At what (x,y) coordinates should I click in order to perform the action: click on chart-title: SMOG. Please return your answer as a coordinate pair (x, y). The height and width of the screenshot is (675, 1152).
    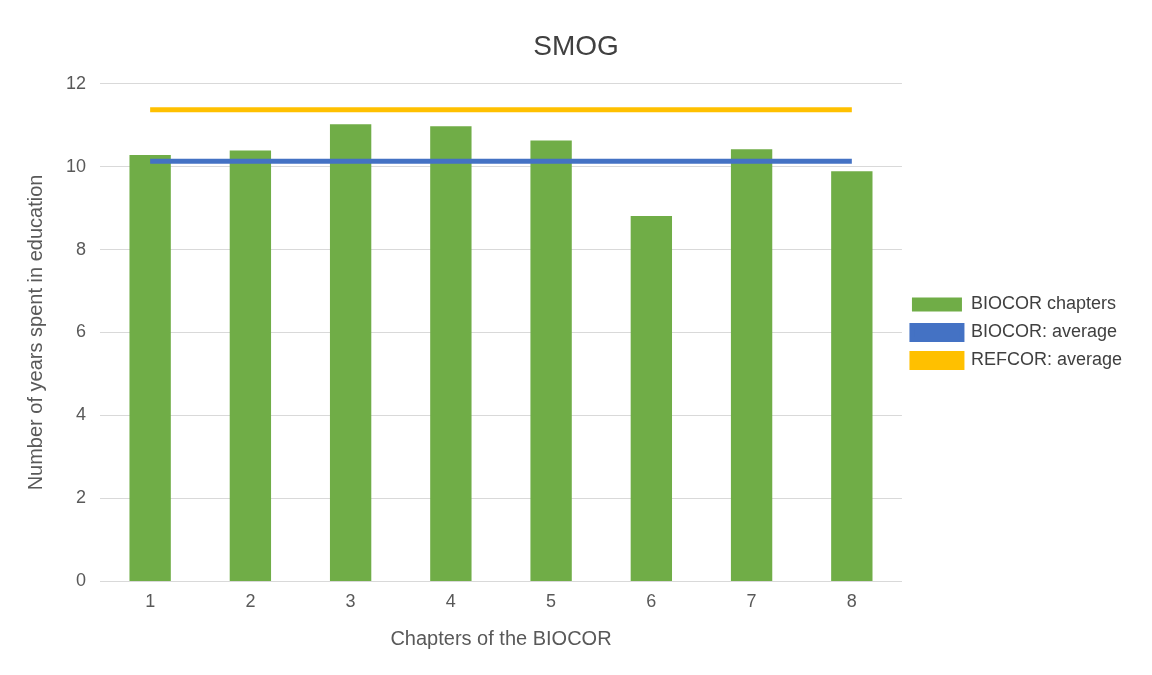
    Looking at the image, I should click on (576, 45).